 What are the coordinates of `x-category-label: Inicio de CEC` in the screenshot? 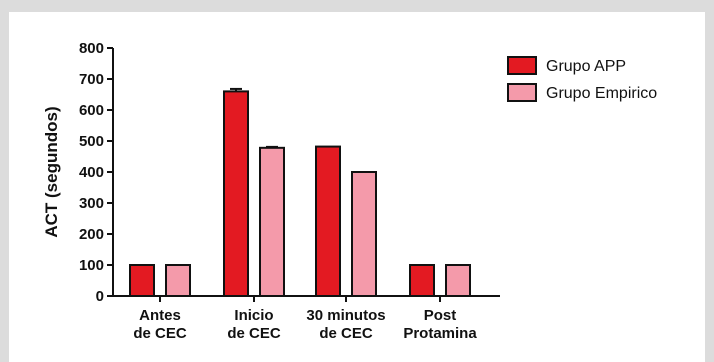 It's located at (254, 324).